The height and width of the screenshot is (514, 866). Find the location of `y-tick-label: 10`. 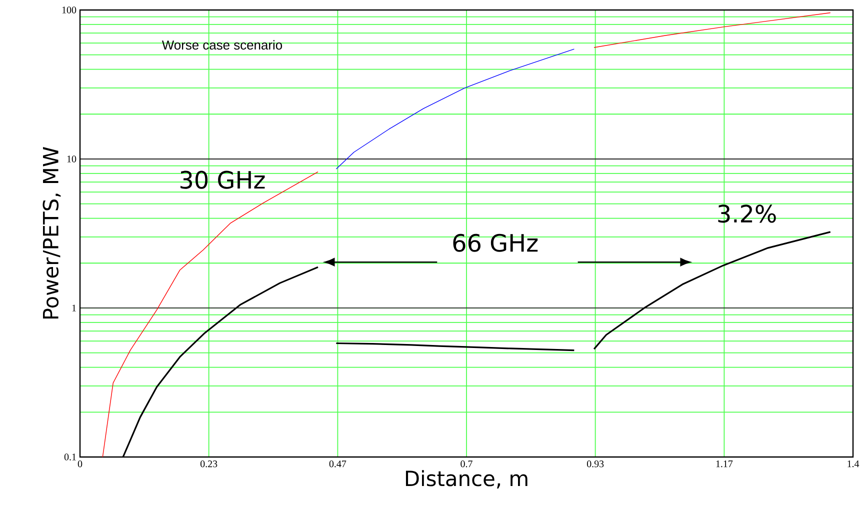

y-tick-label: 10 is located at coordinates (71, 159).